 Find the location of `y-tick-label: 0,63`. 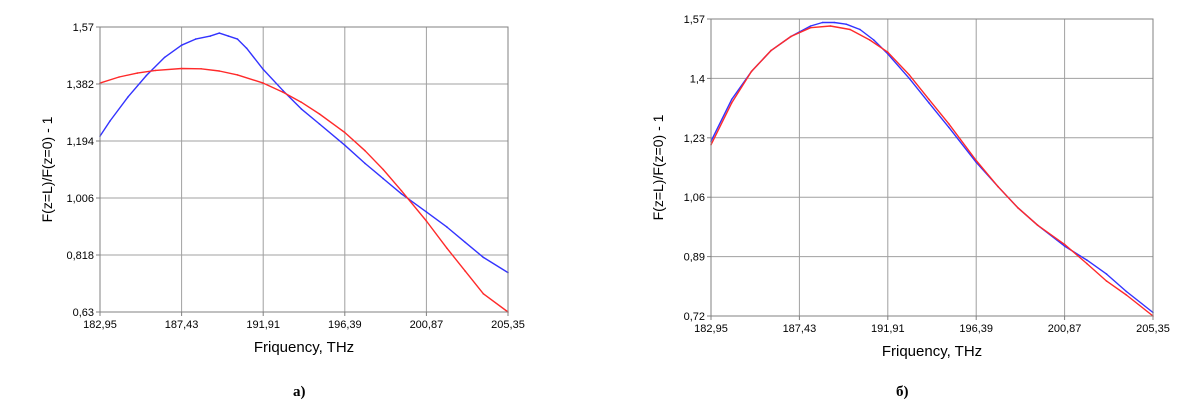

y-tick-label: 0,63 is located at coordinates (83, 313).